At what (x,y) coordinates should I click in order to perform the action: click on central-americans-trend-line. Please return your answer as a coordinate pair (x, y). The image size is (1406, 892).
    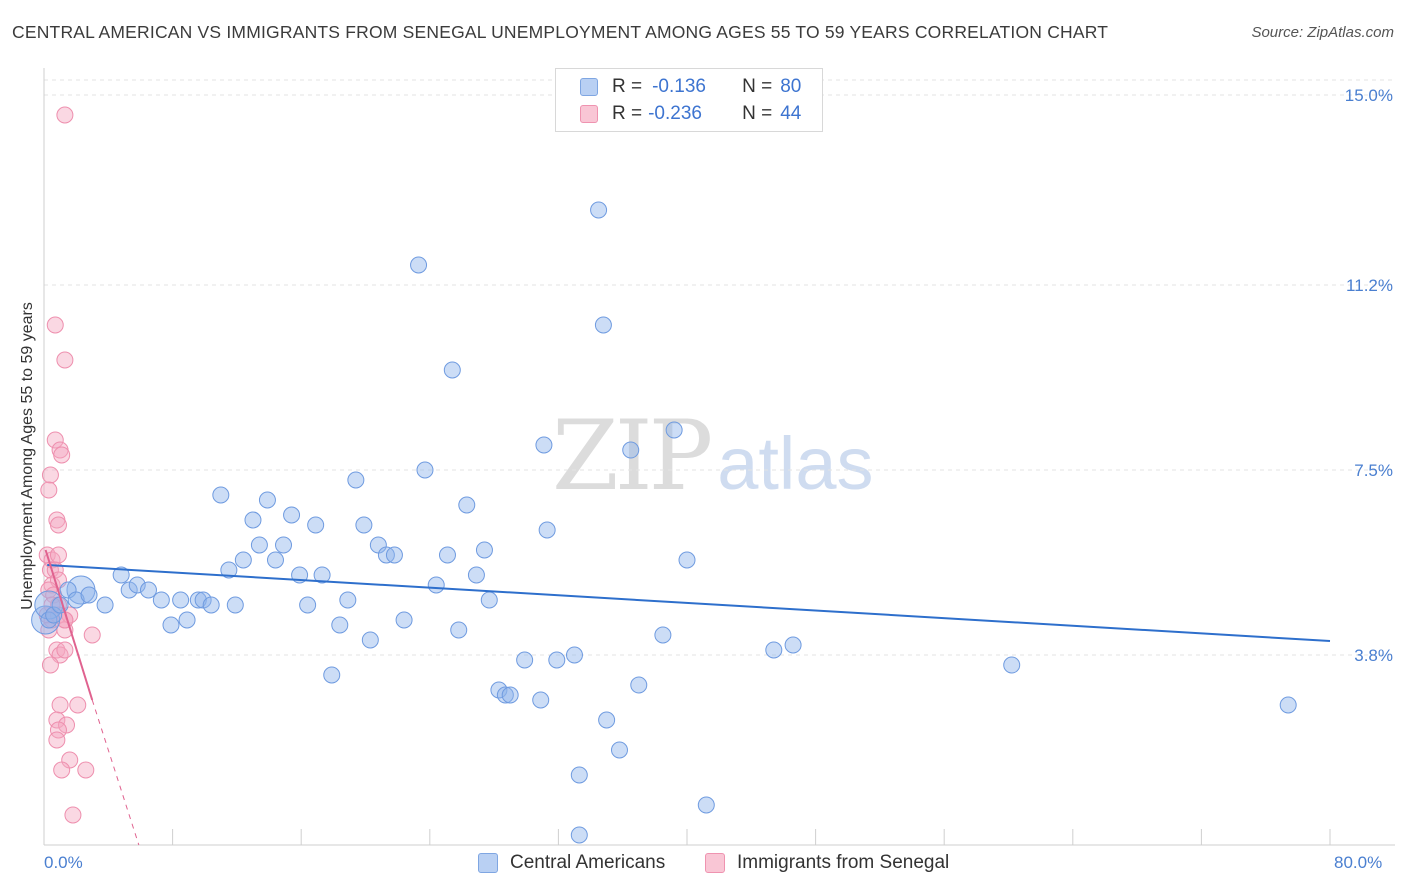
    Looking at the image, I should click on (689, 603).